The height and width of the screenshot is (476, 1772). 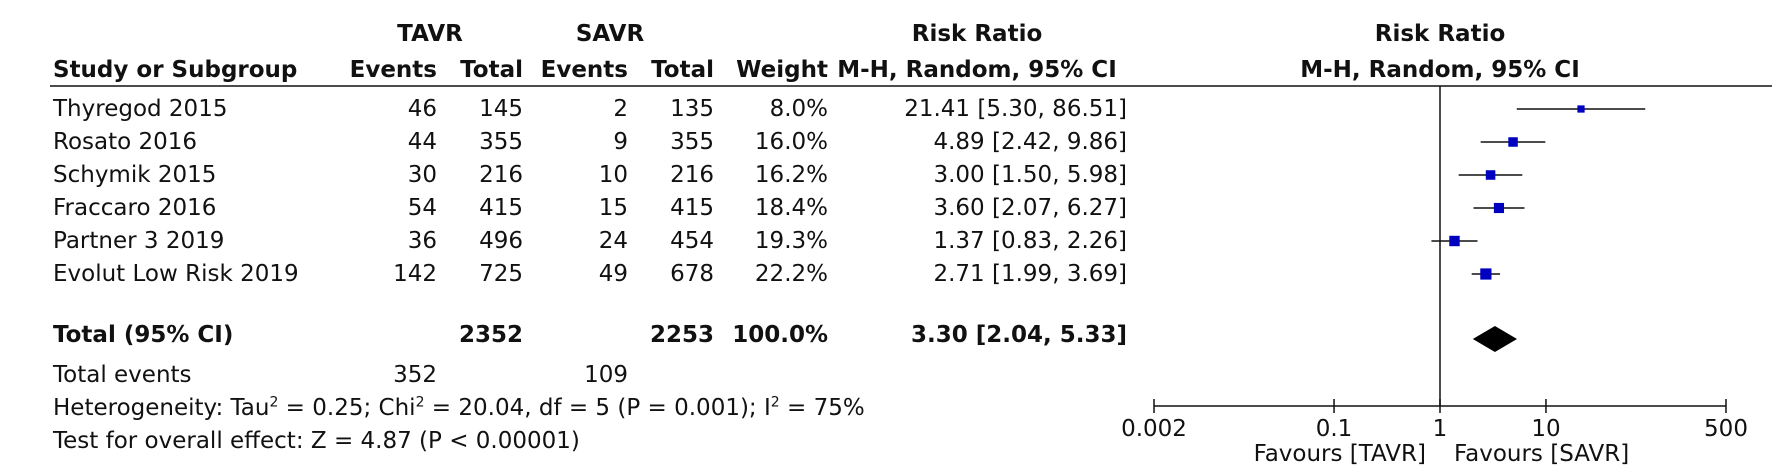 What do you see at coordinates (501, 109) in the screenshot?
I see `tavr-total: 145` at bounding box center [501, 109].